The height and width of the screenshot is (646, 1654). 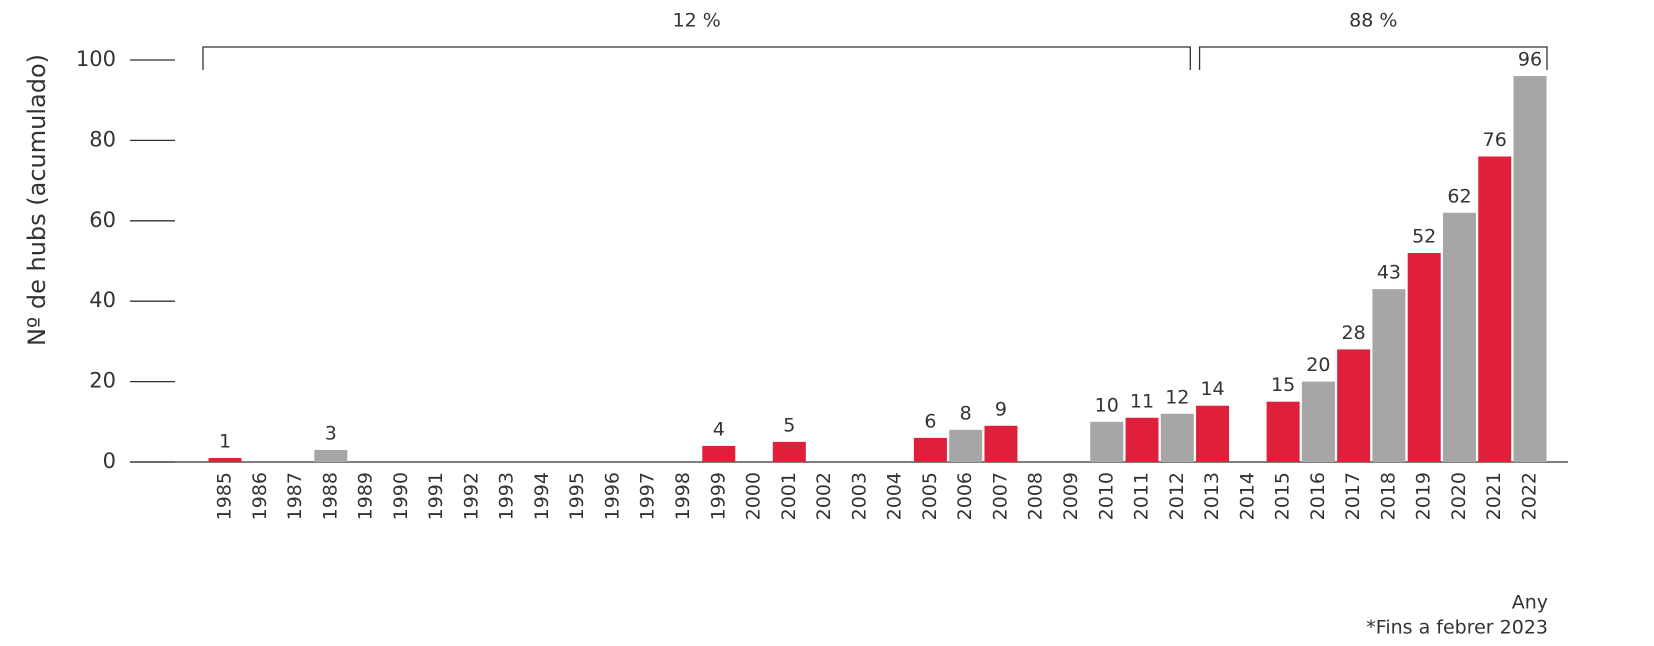 What do you see at coordinates (96, 59) in the screenshot?
I see `y-tick-label: 100` at bounding box center [96, 59].